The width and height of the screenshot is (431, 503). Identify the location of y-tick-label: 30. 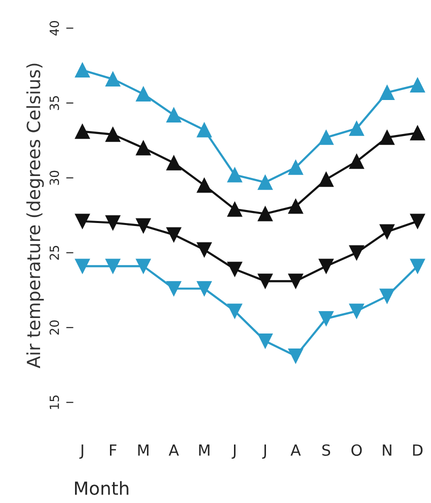
(55, 177).